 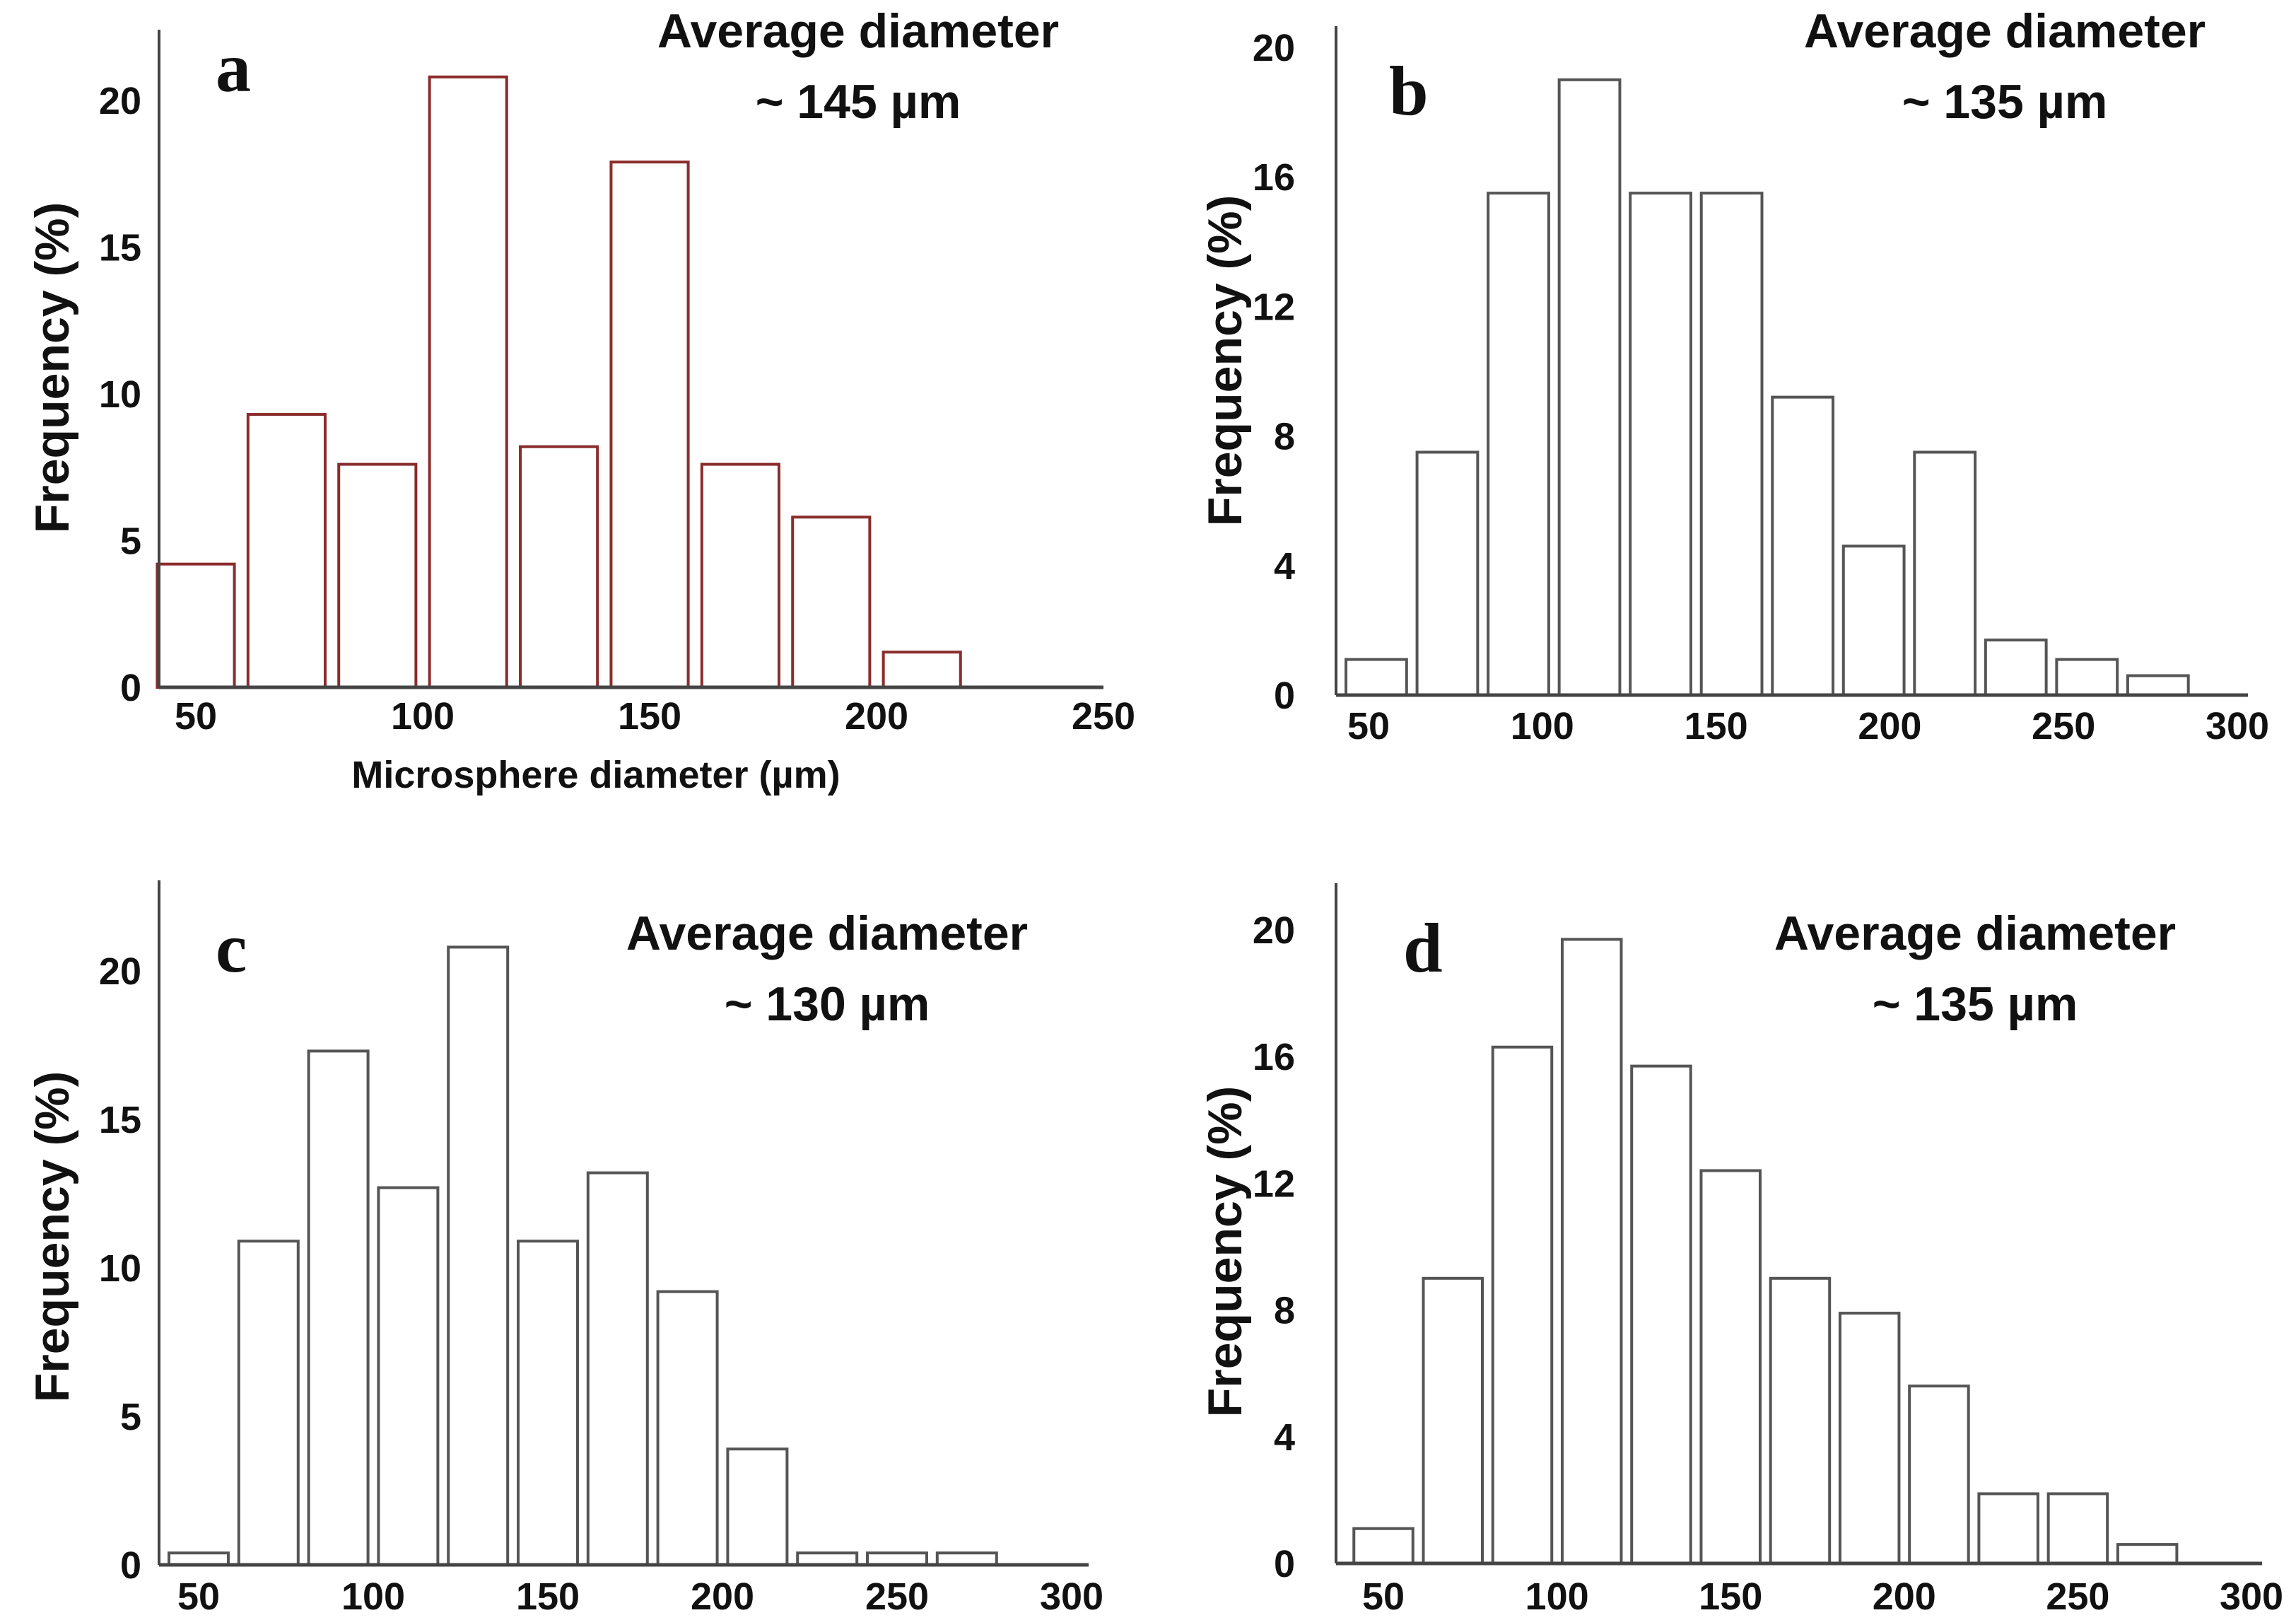 What do you see at coordinates (858, 102) in the screenshot?
I see `chart-subtitle: ~ 145 µm` at bounding box center [858, 102].